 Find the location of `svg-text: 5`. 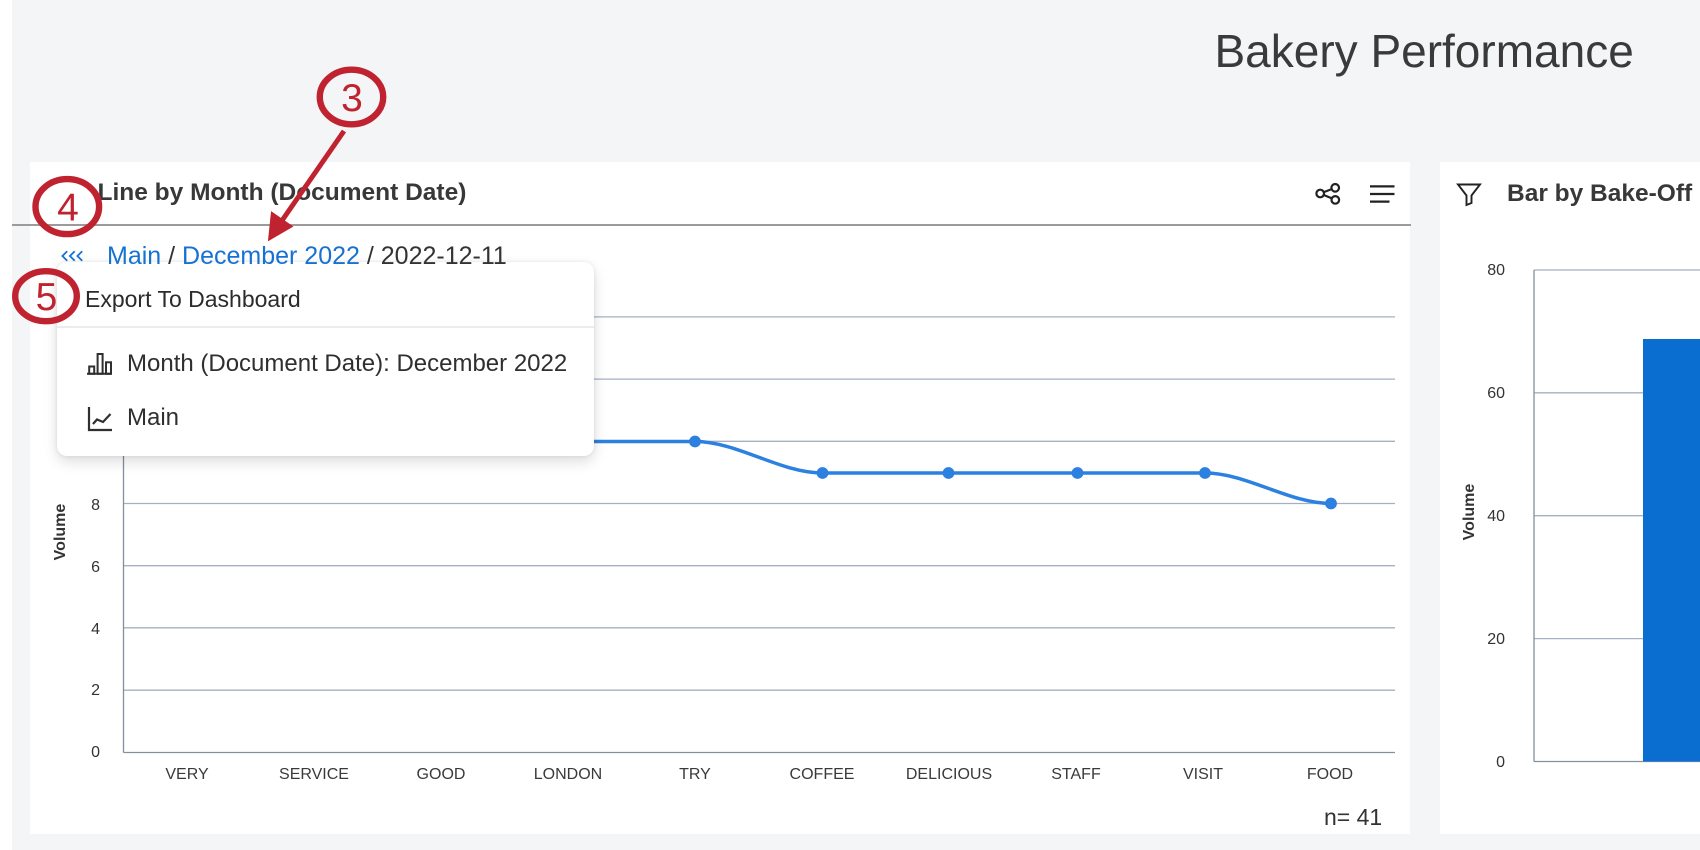

svg-text: 5 is located at coordinates (47, 297).